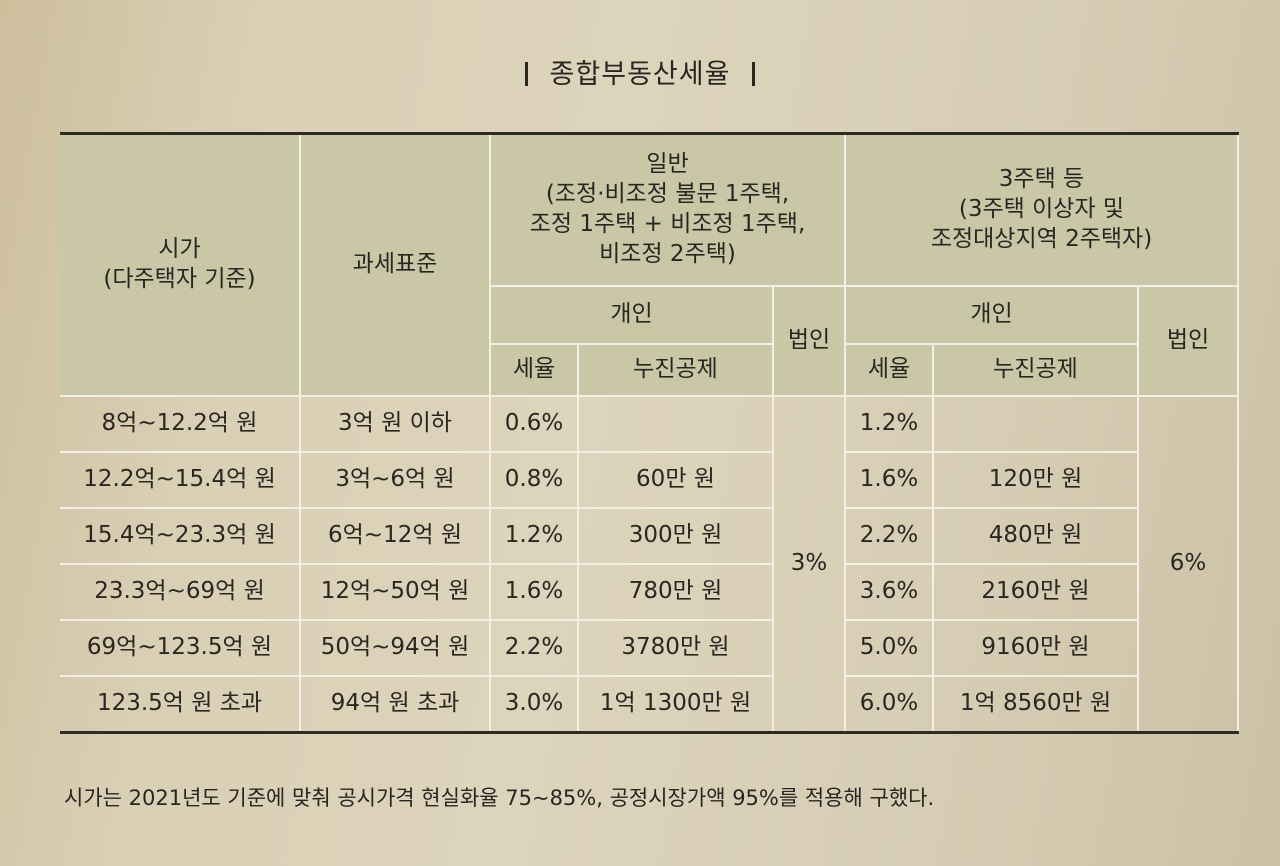 The image size is (1280, 866). I want to click on cell-tax-base: 3억~6억 원, so click(395, 480).